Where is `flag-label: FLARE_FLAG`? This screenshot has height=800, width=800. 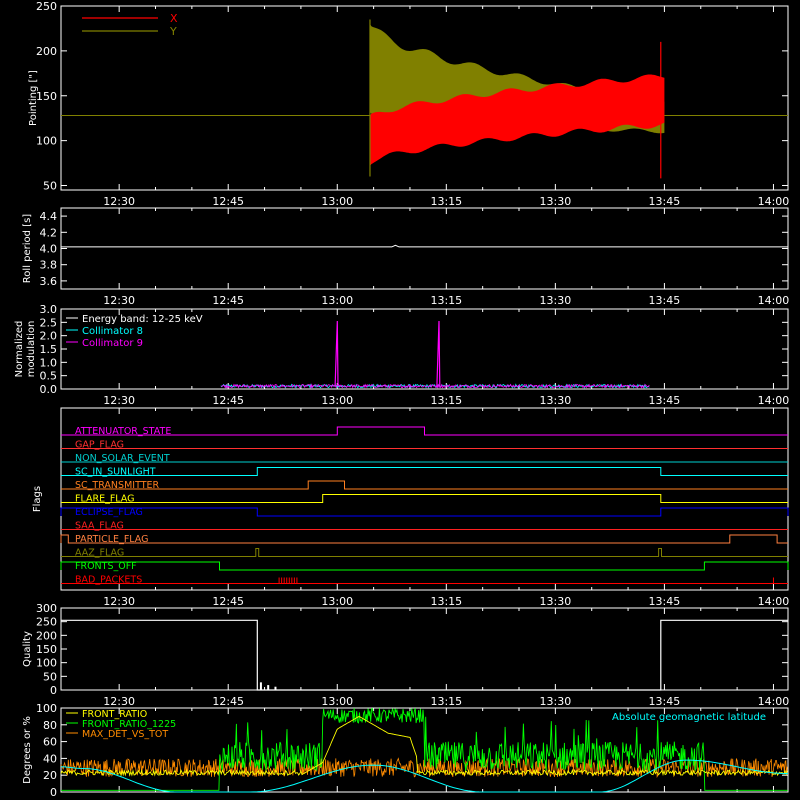 flag-label: FLARE_FLAG is located at coordinates (105, 499).